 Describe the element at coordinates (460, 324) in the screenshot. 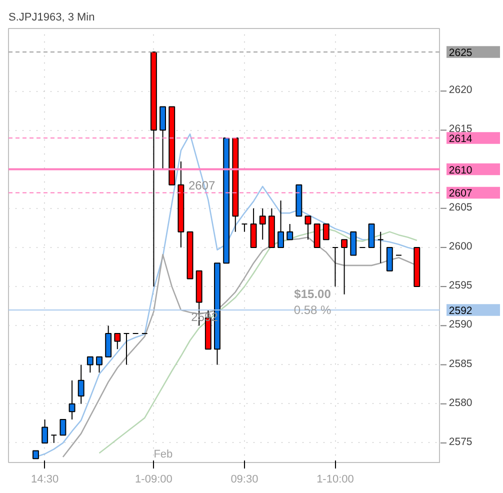

I see `y-tick-label: 2590` at that location.